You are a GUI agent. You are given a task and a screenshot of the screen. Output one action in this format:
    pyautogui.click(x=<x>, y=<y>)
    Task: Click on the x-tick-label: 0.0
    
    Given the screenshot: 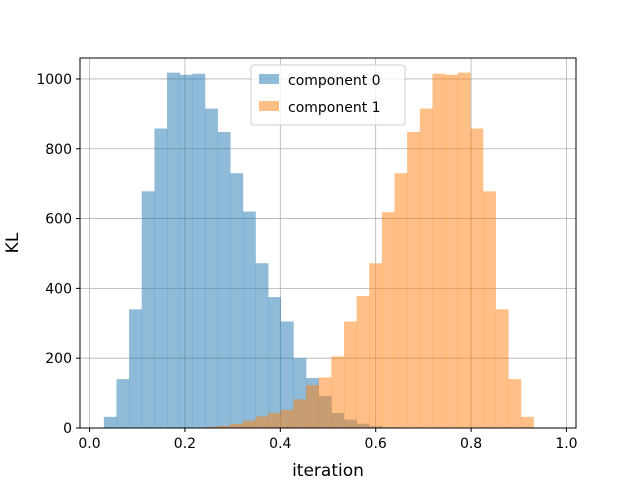 What is the action you would take?
    pyautogui.click(x=89, y=444)
    